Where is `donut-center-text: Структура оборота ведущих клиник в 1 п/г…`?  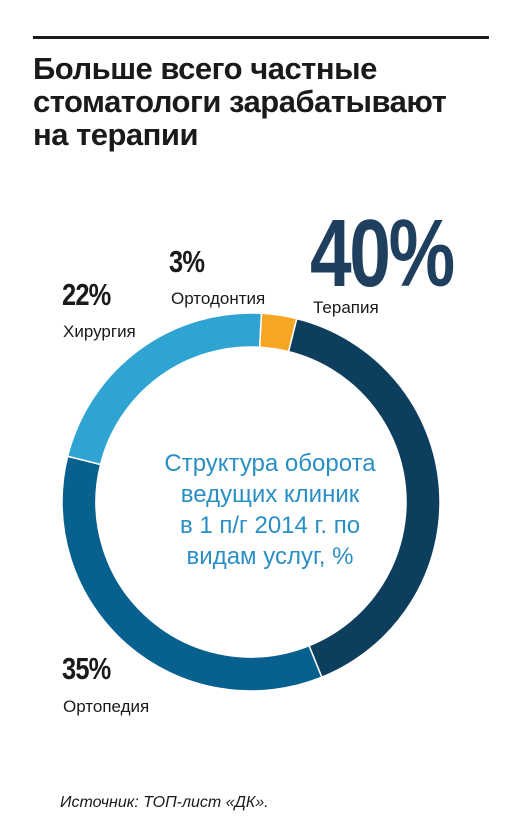 donut-center-text: Структура оборота ведущих клиник в 1 п/г… is located at coordinates (270, 510).